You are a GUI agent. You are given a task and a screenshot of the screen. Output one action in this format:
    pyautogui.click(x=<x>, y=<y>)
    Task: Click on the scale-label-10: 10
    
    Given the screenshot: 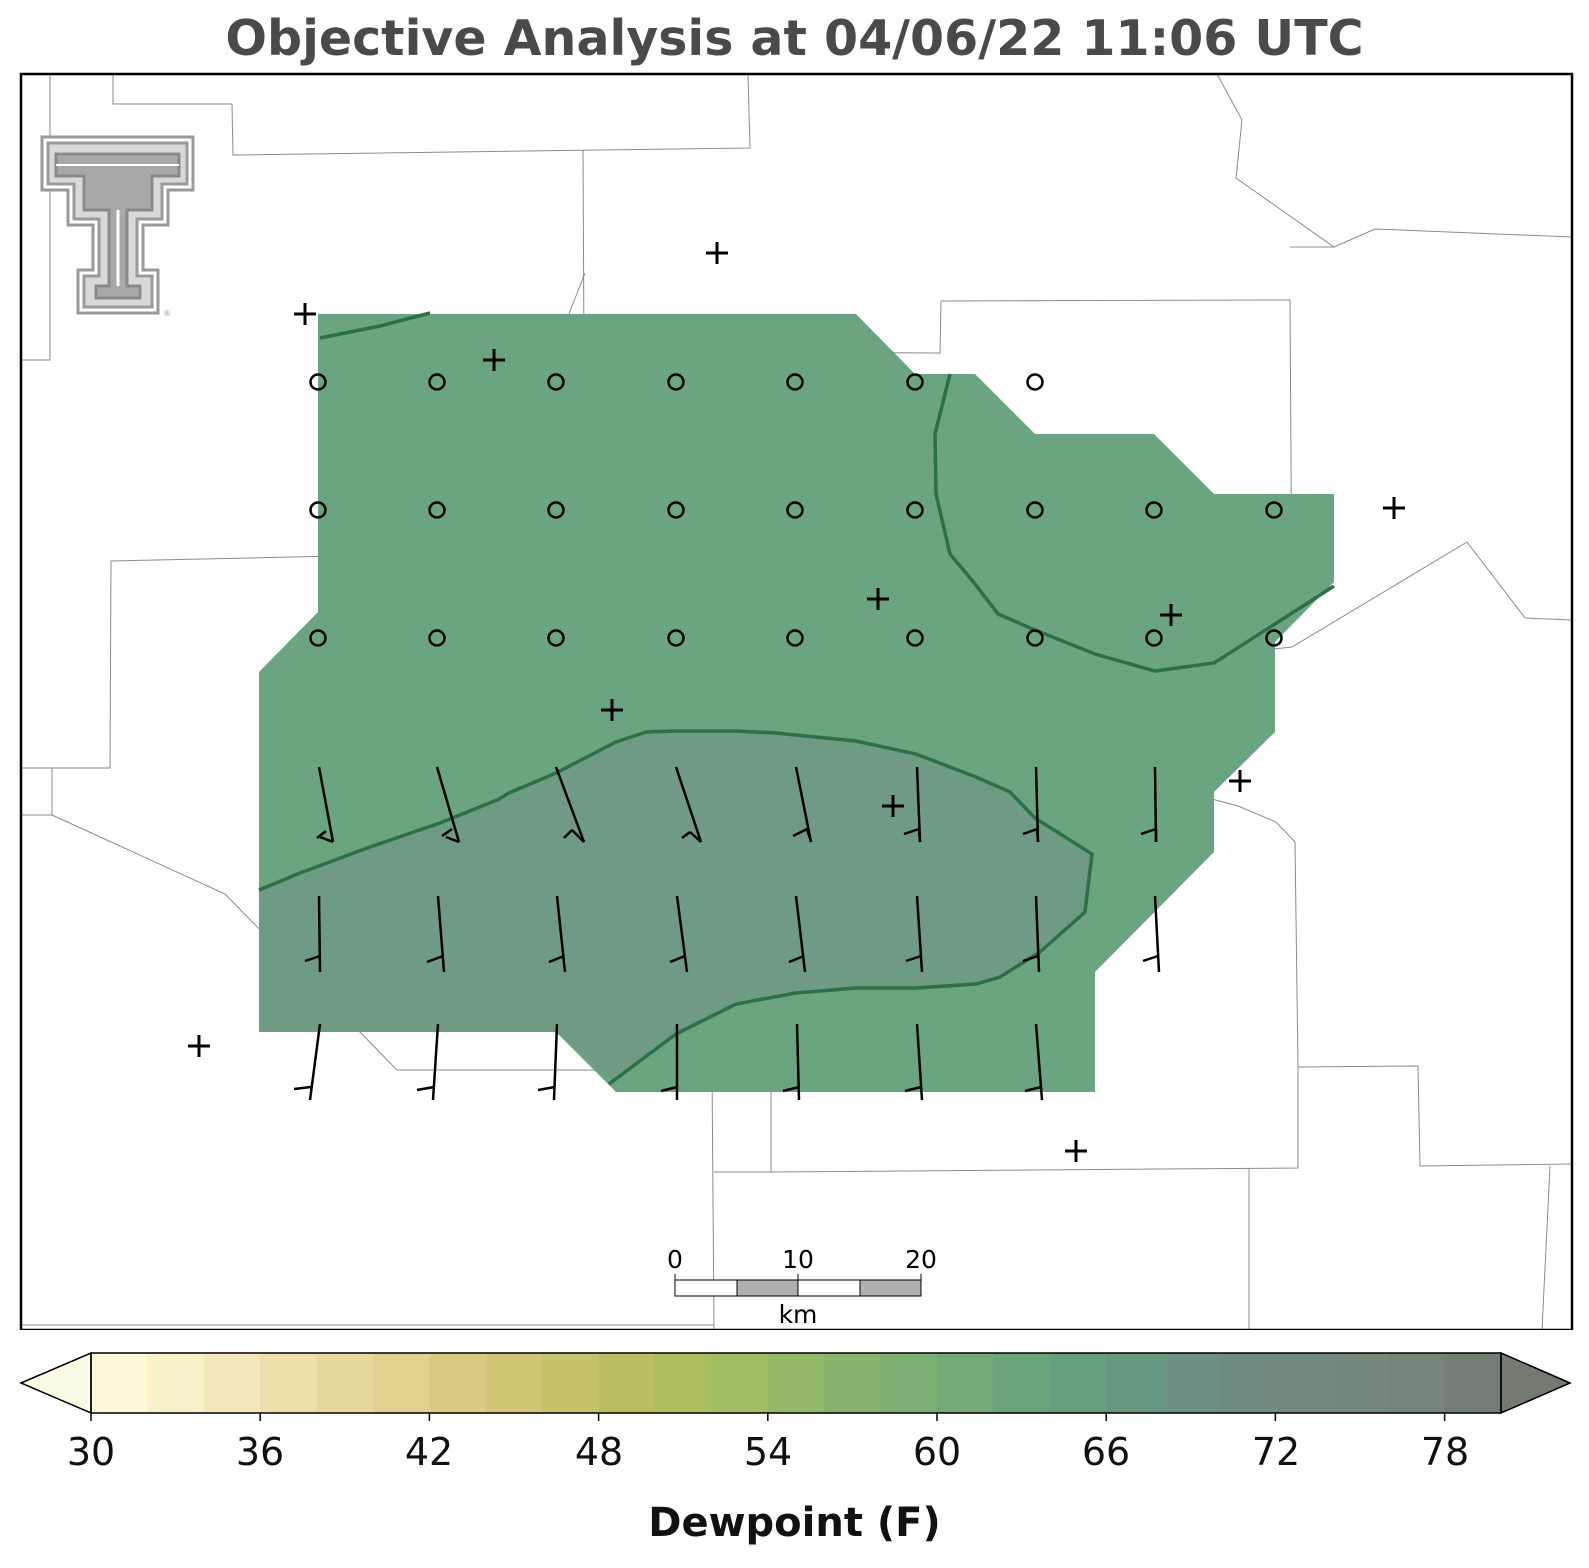 What is the action you would take?
    pyautogui.click(x=798, y=1259)
    